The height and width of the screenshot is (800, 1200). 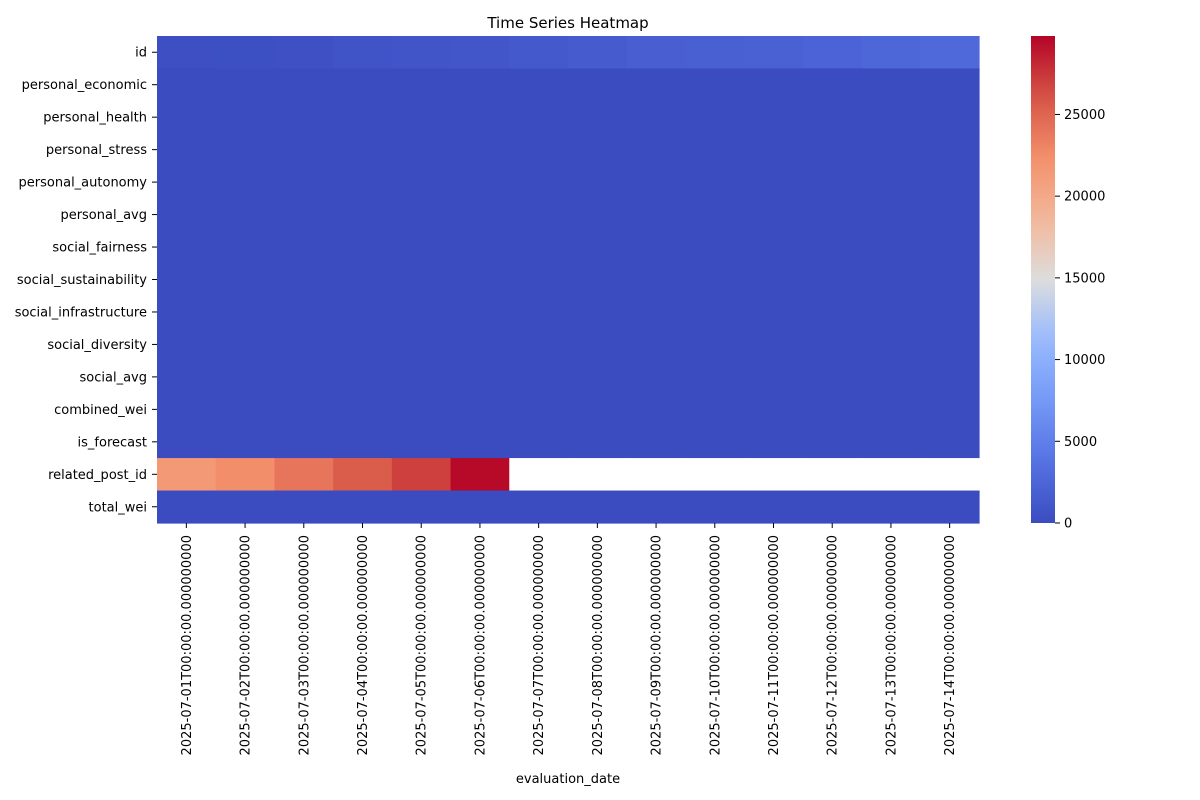 I want to click on x-tick-label: 2025-07-11T00:00:00.000000000, so click(x=774, y=645).